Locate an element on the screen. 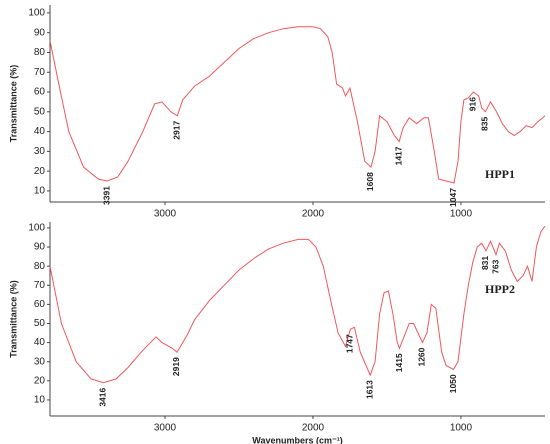 Image resolution: width=550 pixels, height=444 pixels. peak-label: 1613 is located at coordinates (369, 389).